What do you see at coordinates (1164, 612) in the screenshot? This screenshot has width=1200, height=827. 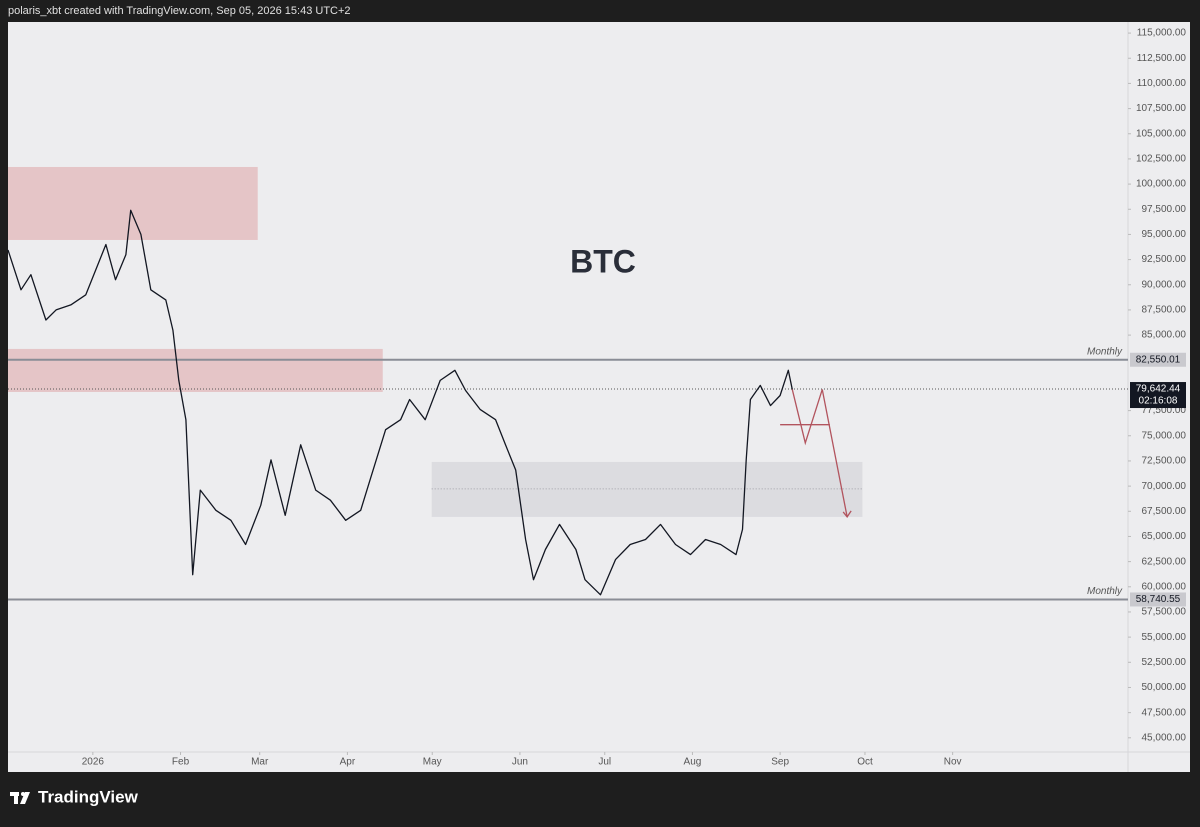 I see `y-tick-label: 57,500.00` at bounding box center [1164, 612].